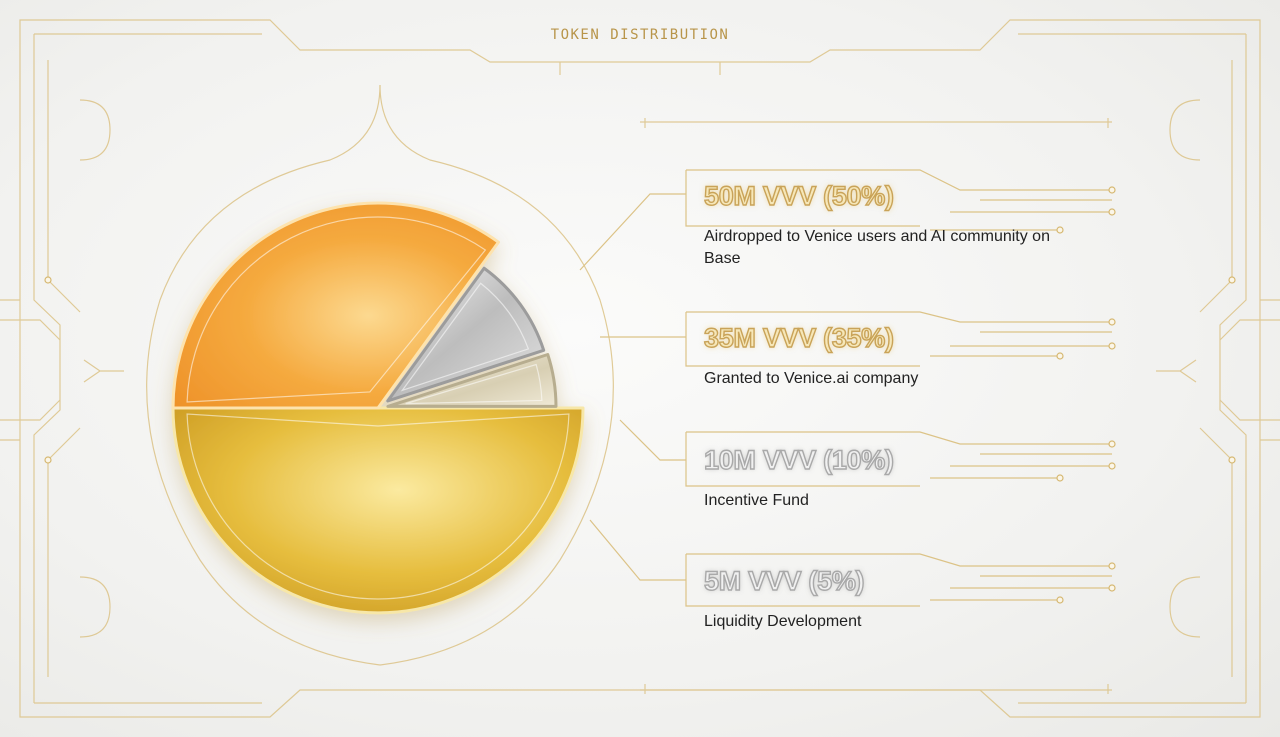 The image size is (1280, 737). I want to click on pie-slice-airdrop-outline, so click(378, 506).